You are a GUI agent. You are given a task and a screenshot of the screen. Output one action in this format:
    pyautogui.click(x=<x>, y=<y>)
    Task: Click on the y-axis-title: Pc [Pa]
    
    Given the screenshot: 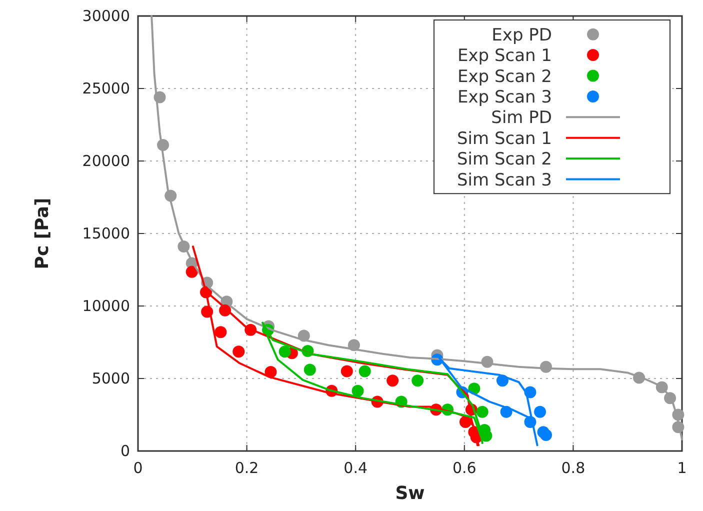 What is the action you would take?
    pyautogui.click(x=42, y=234)
    